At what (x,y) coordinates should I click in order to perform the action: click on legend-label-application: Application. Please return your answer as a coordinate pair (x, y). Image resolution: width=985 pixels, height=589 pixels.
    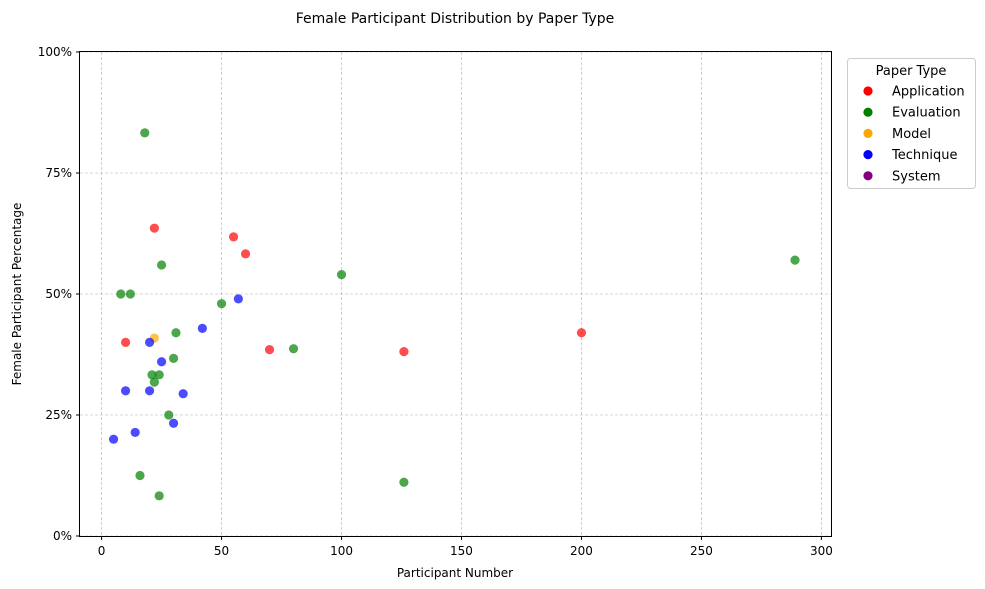
    Looking at the image, I should click on (928, 92).